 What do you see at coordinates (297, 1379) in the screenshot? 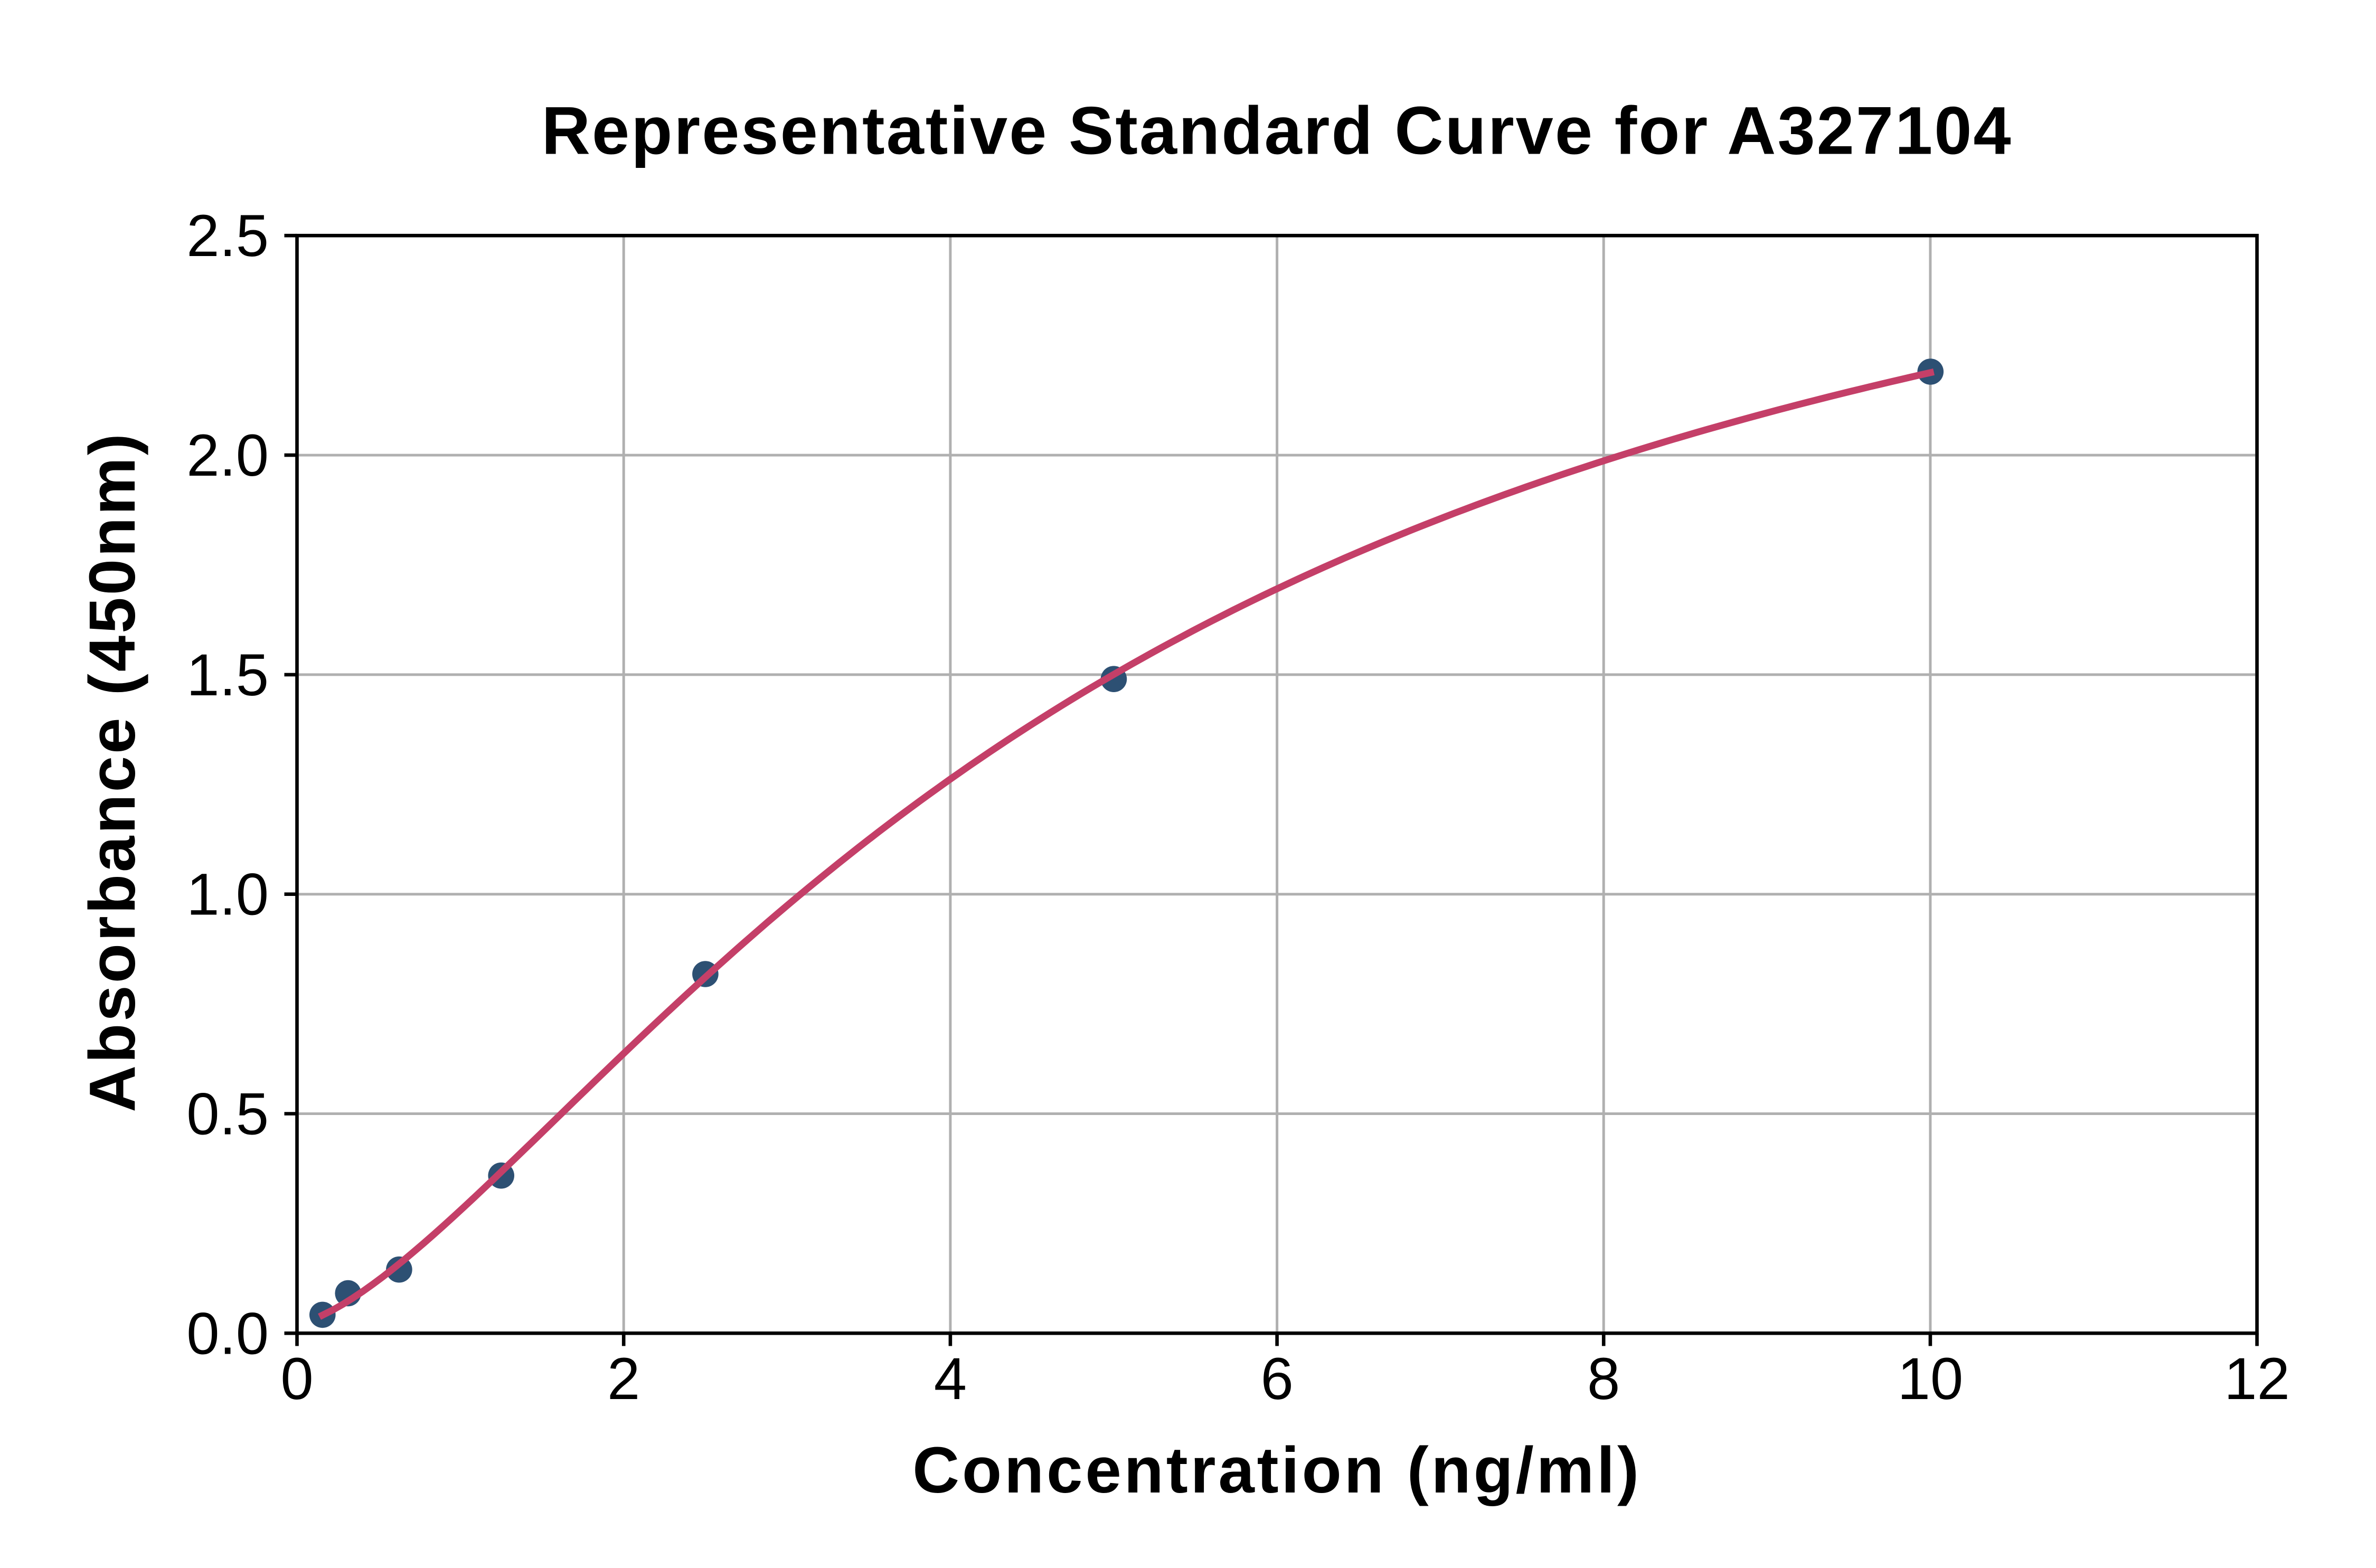
I see `svg-text: 0` at bounding box center [297, 1379].